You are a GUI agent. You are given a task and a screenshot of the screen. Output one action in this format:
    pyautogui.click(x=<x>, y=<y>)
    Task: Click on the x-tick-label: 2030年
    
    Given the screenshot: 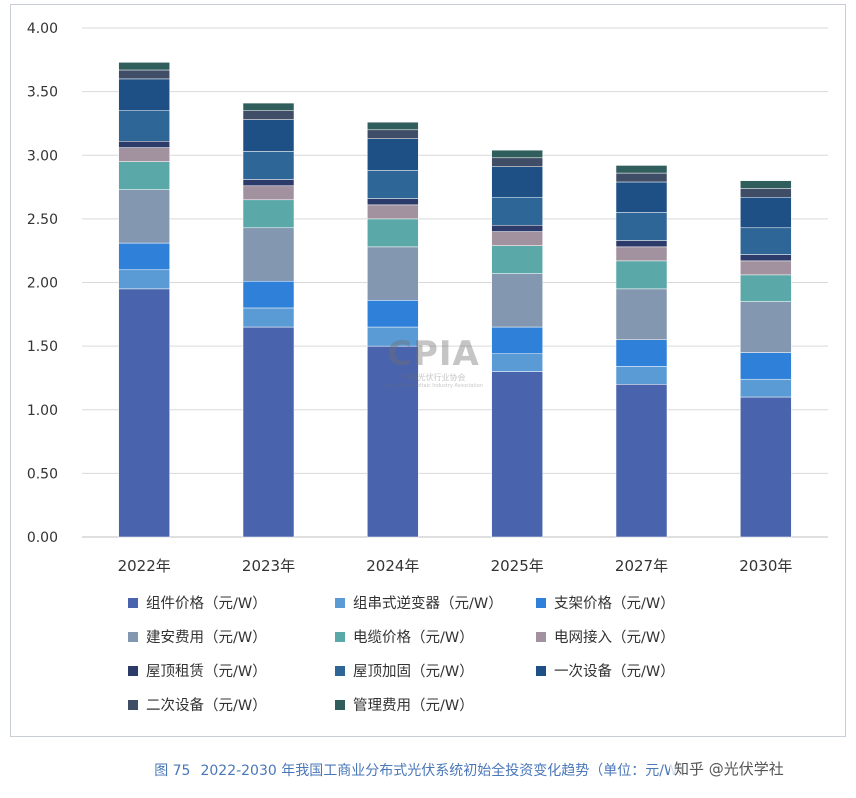 What is the action you would take?
    pyautogui.click(x=765, y=566)
    